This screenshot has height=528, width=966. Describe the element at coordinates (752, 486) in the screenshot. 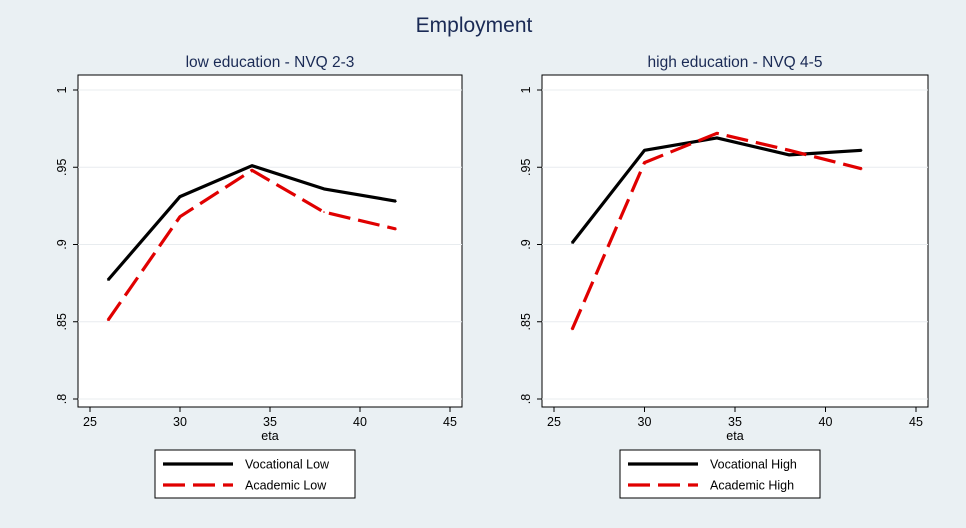

I see `legend-label: Academic High` at that location.